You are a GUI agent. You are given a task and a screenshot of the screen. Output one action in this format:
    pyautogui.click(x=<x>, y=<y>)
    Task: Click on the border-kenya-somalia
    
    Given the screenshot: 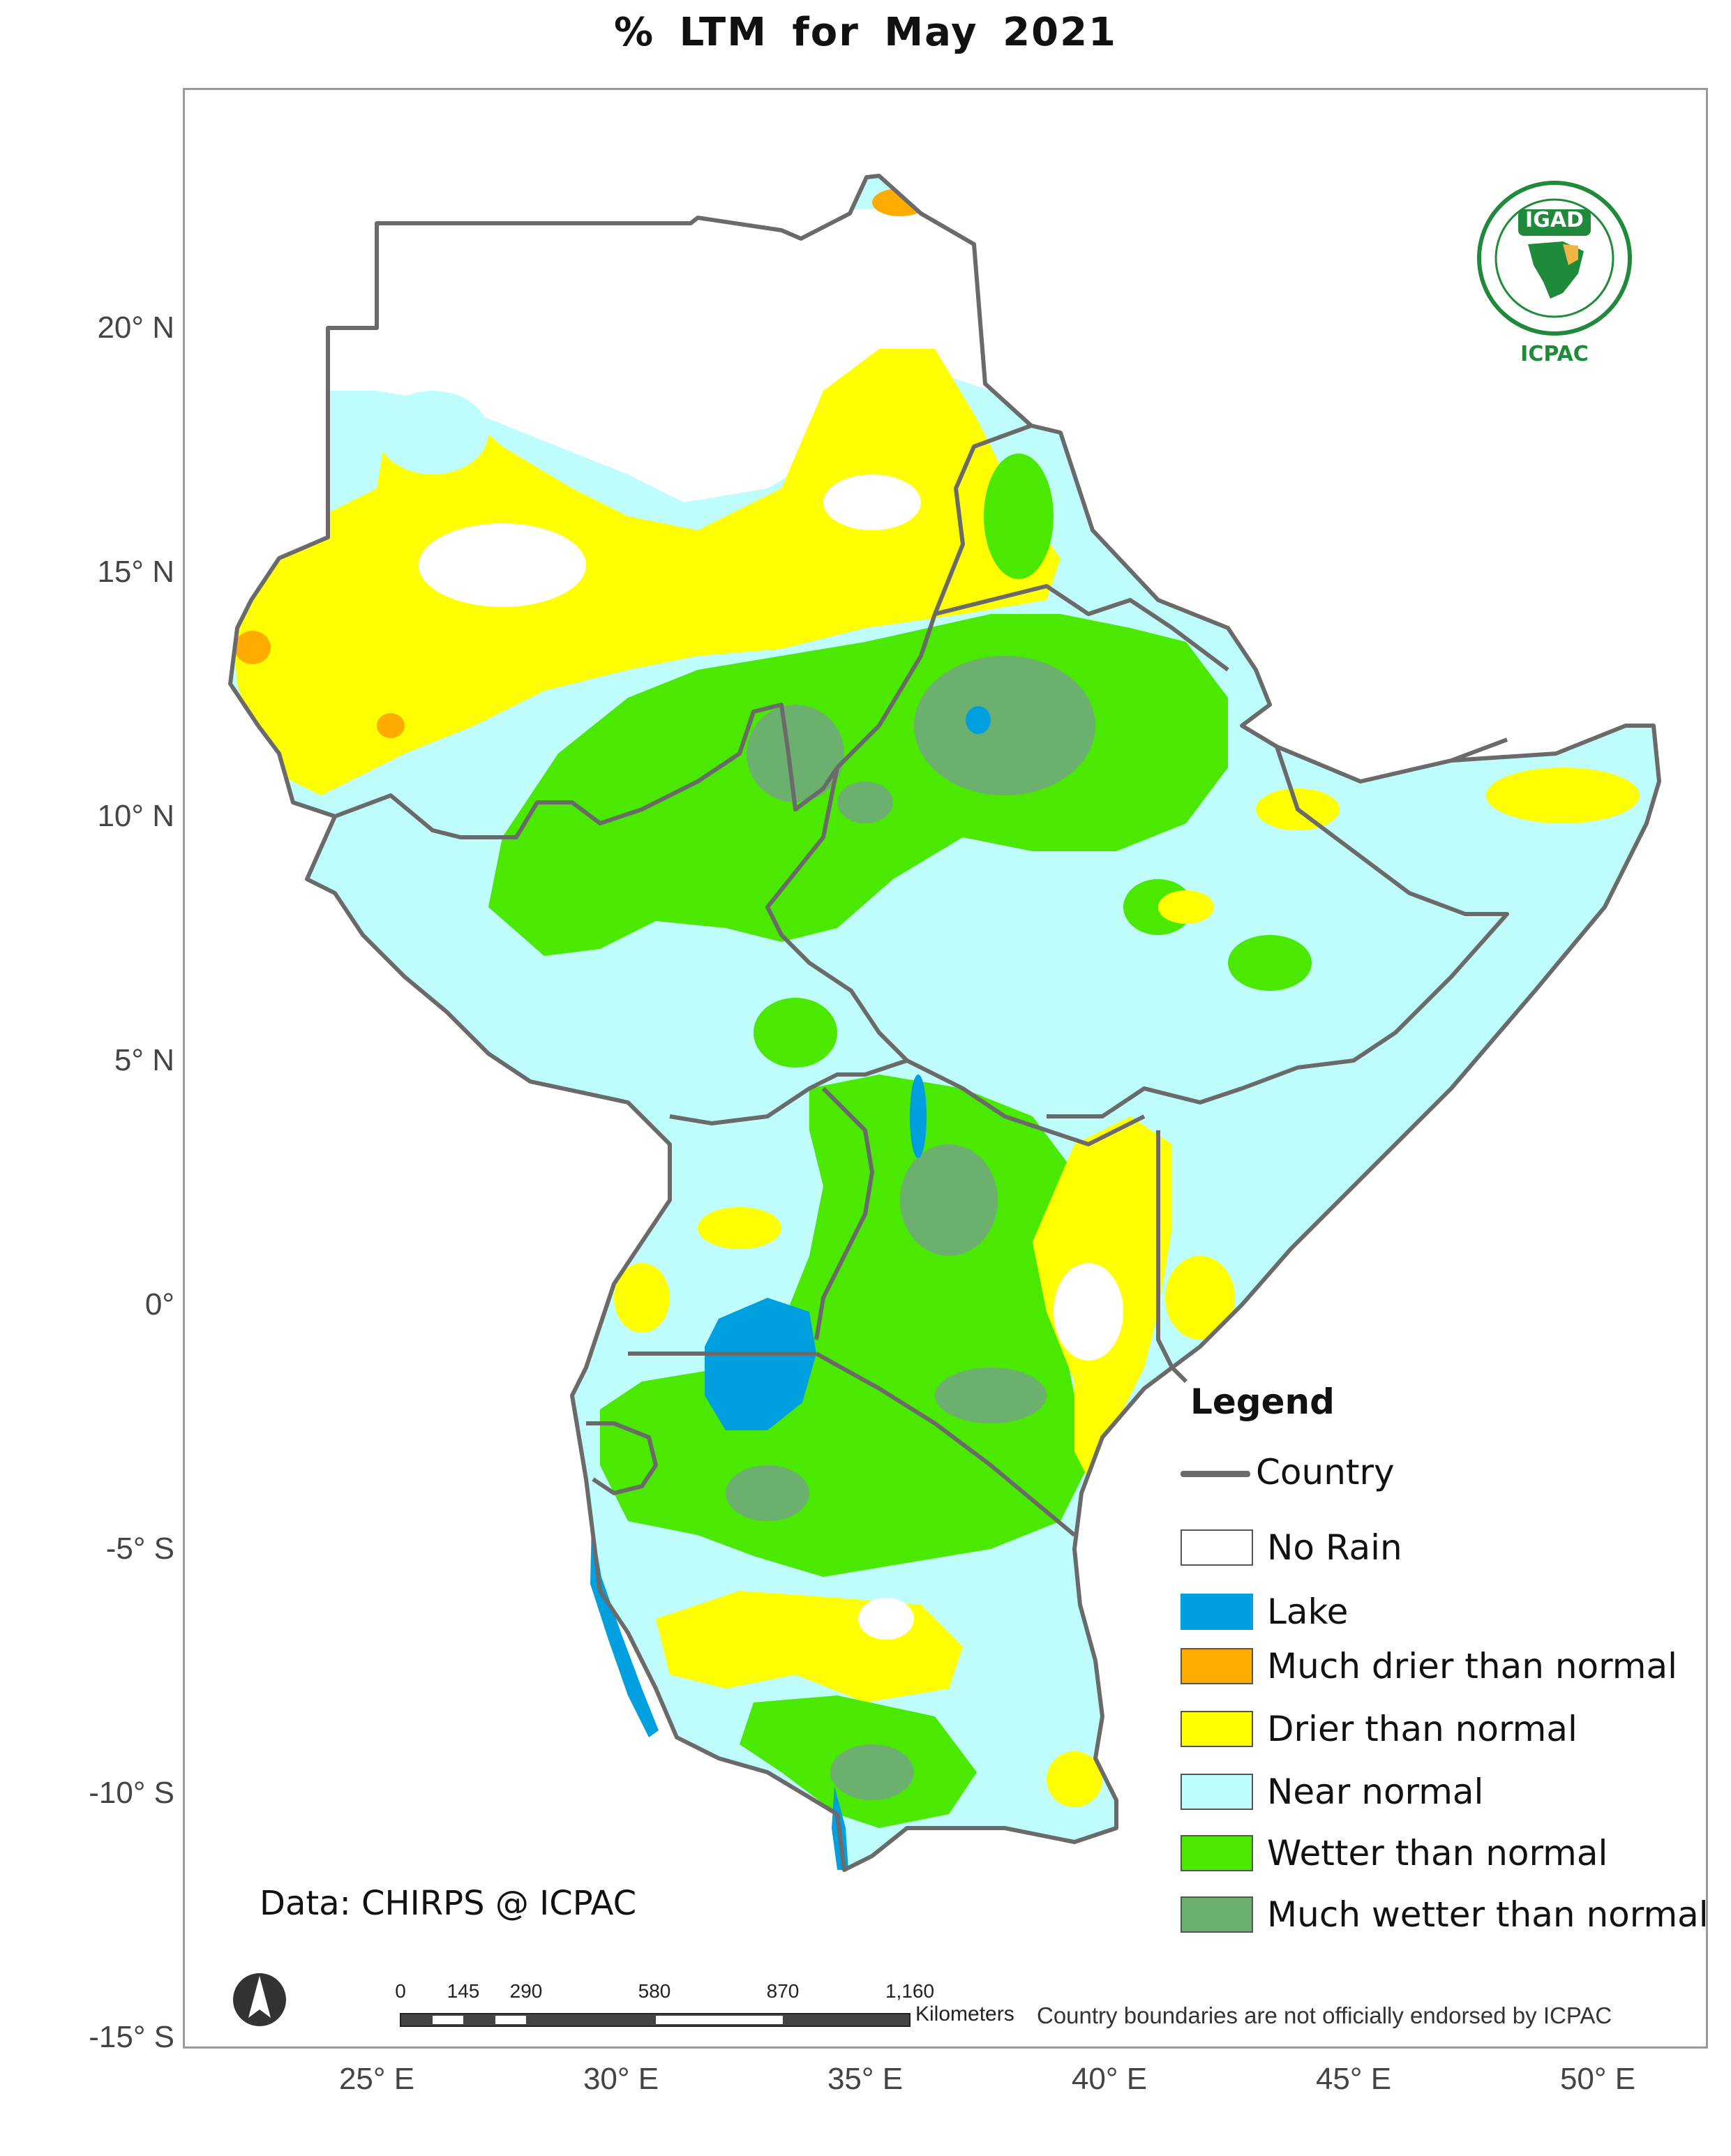 What is the action you would take?
    pyautogui.click(x=1172, y=1257)
    